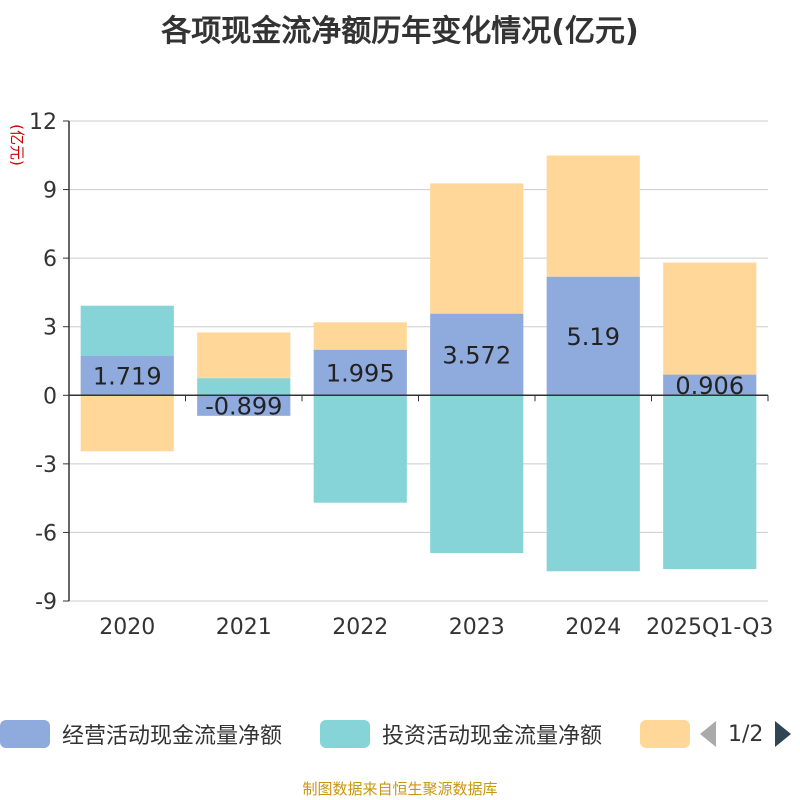  Describe the element at coordinates (46, 465) in the screenshot. I see `y-tick-label: -3` at that location.